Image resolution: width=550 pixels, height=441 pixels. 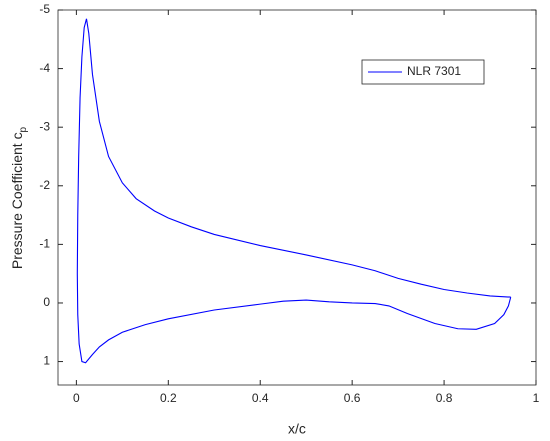 I want to click on legend-label: NLR 7301, so click(x=434, y=71).